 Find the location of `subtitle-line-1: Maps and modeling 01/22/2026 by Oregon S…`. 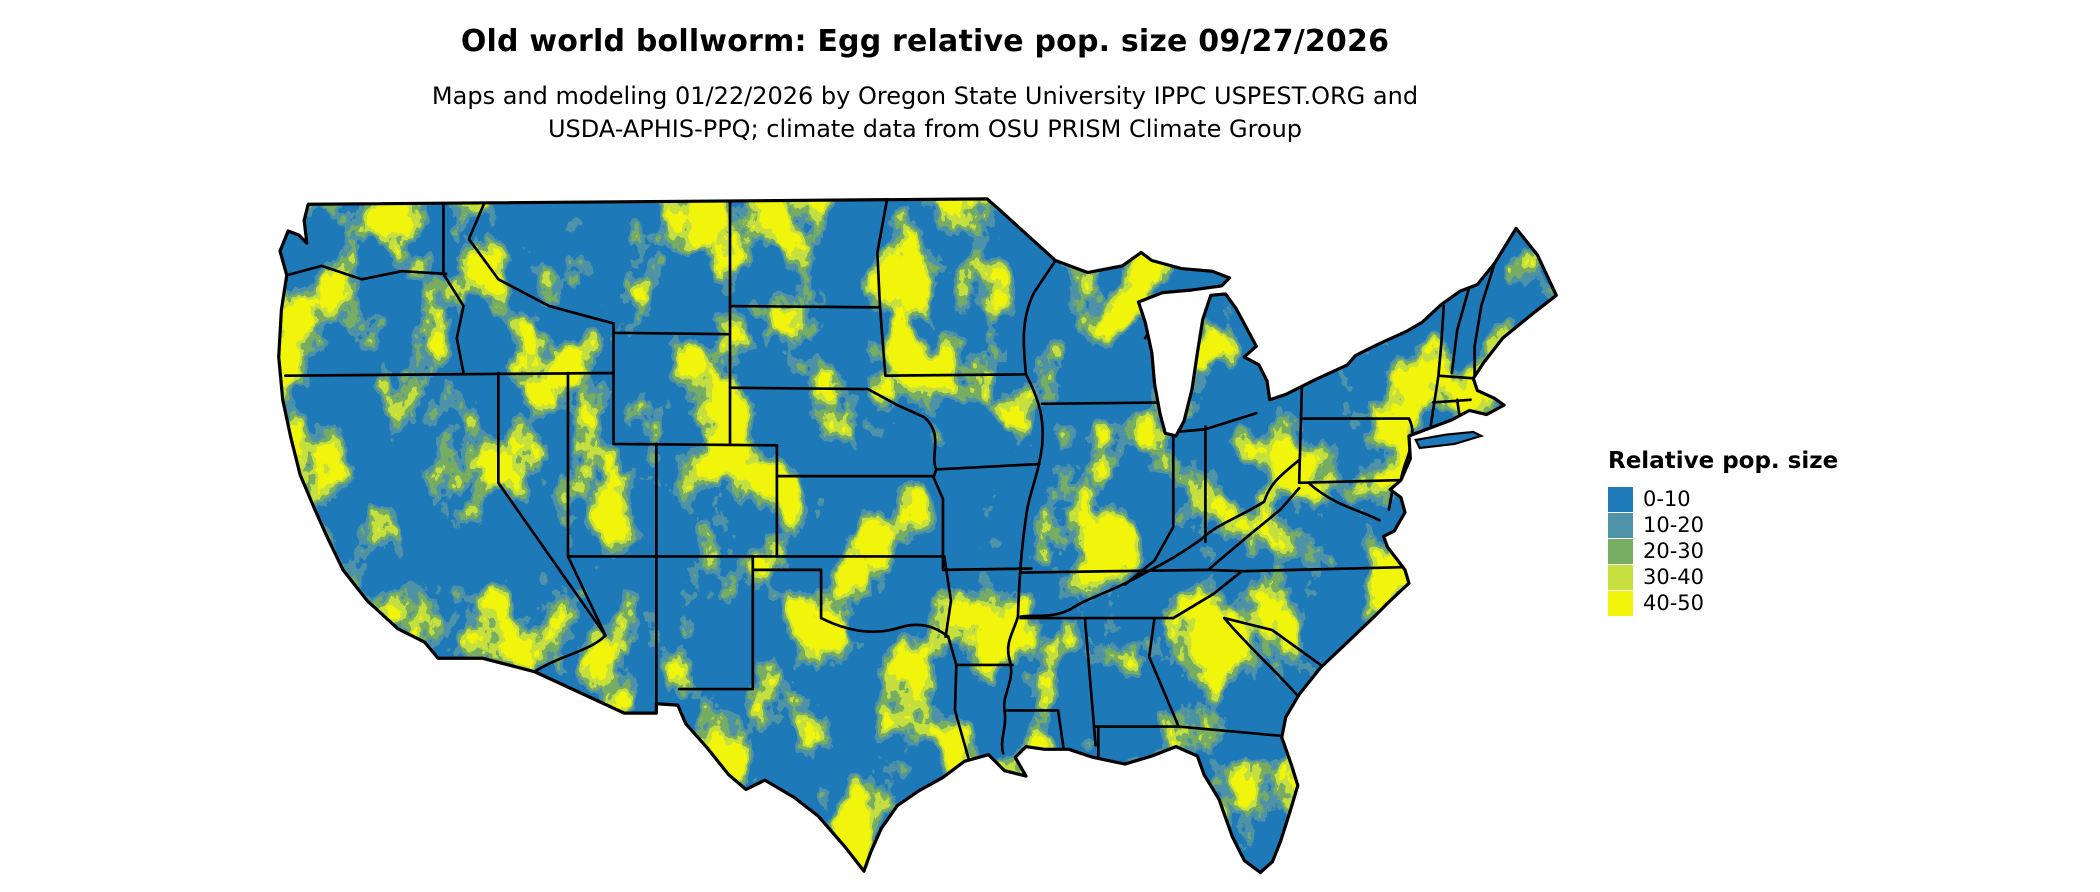

subtitle-line-1: Maps and modeling 01/22/2026 by Oregon S… is located at coordinates (925, 96).